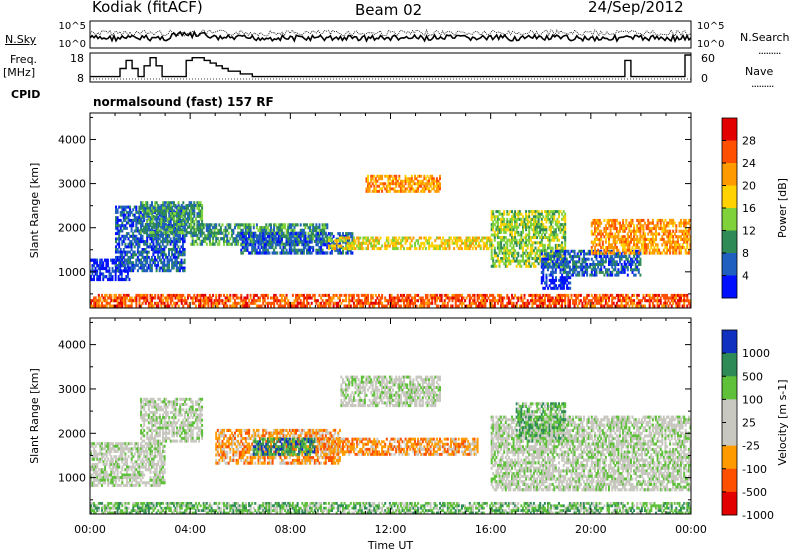 The width and height of the screenshot is (800, 554). Describe the element at coordinates (390, 36) in the screenshot. I see `nsky-trace` at that location.